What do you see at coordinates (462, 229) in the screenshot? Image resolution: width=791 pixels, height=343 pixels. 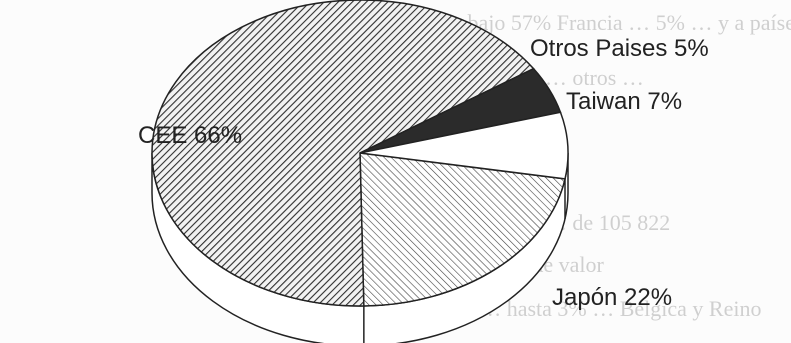 I see `pie-slice-jap-n` at bounding box center [462, 229].